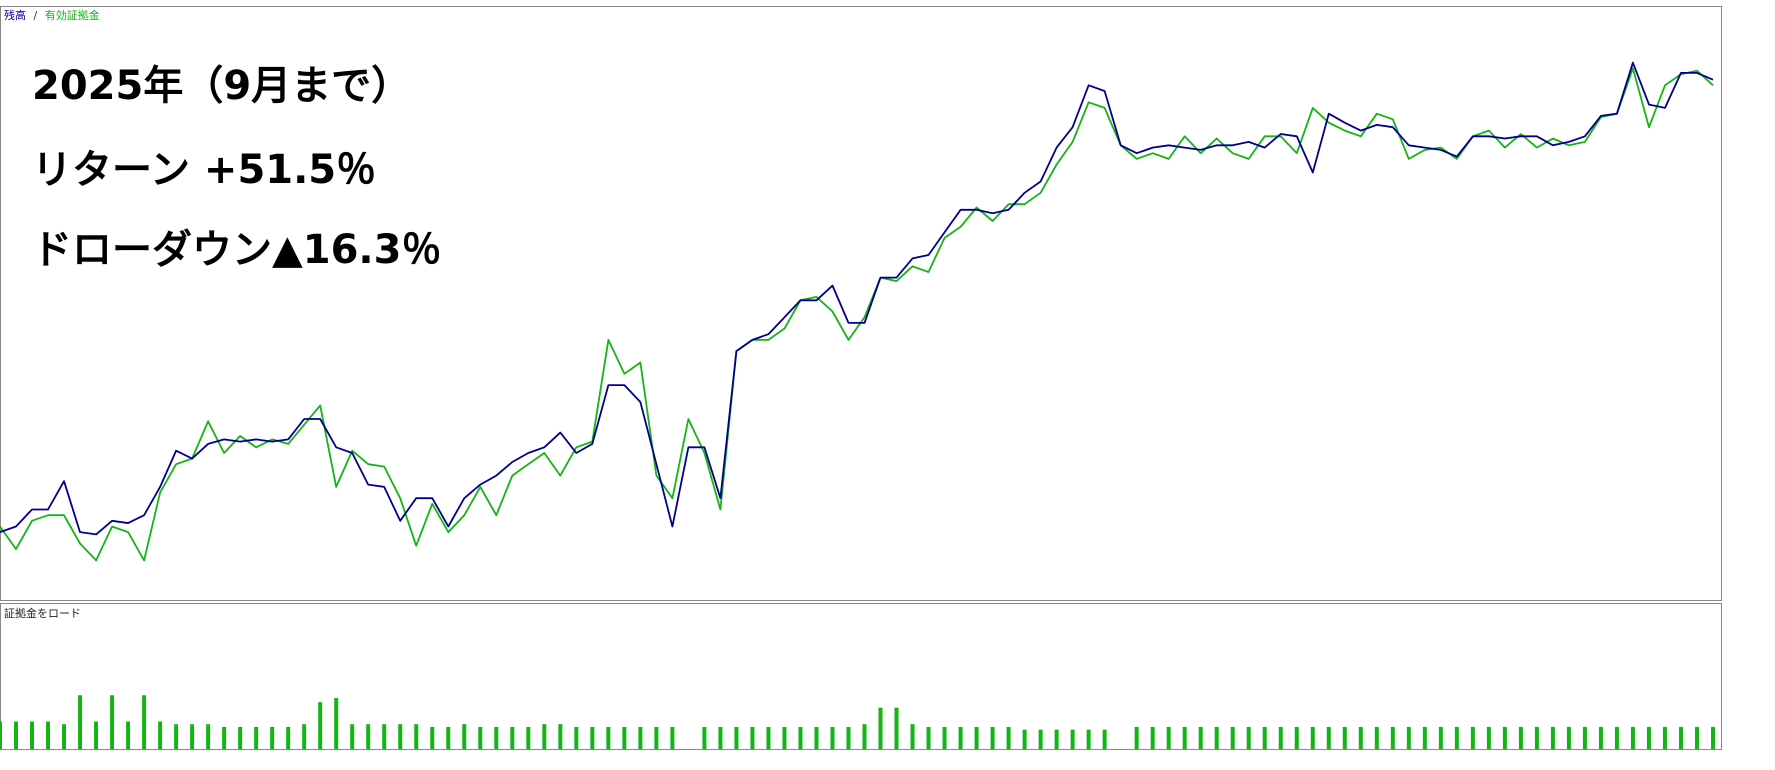 The width and height of the screenshot is (1775, 770). I want to click on annotation: リターン +51.5％, so click(204, 170).